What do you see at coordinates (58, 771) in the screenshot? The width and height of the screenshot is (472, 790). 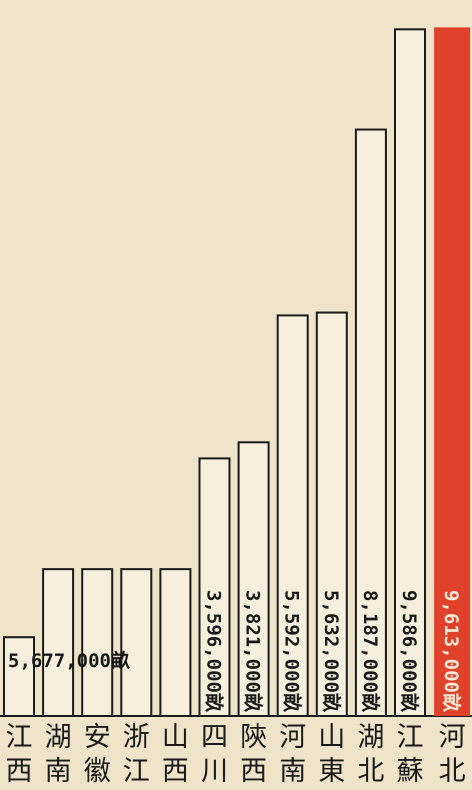 I see `category-label-湖南-2: 南` at bounding box center [58, 771].